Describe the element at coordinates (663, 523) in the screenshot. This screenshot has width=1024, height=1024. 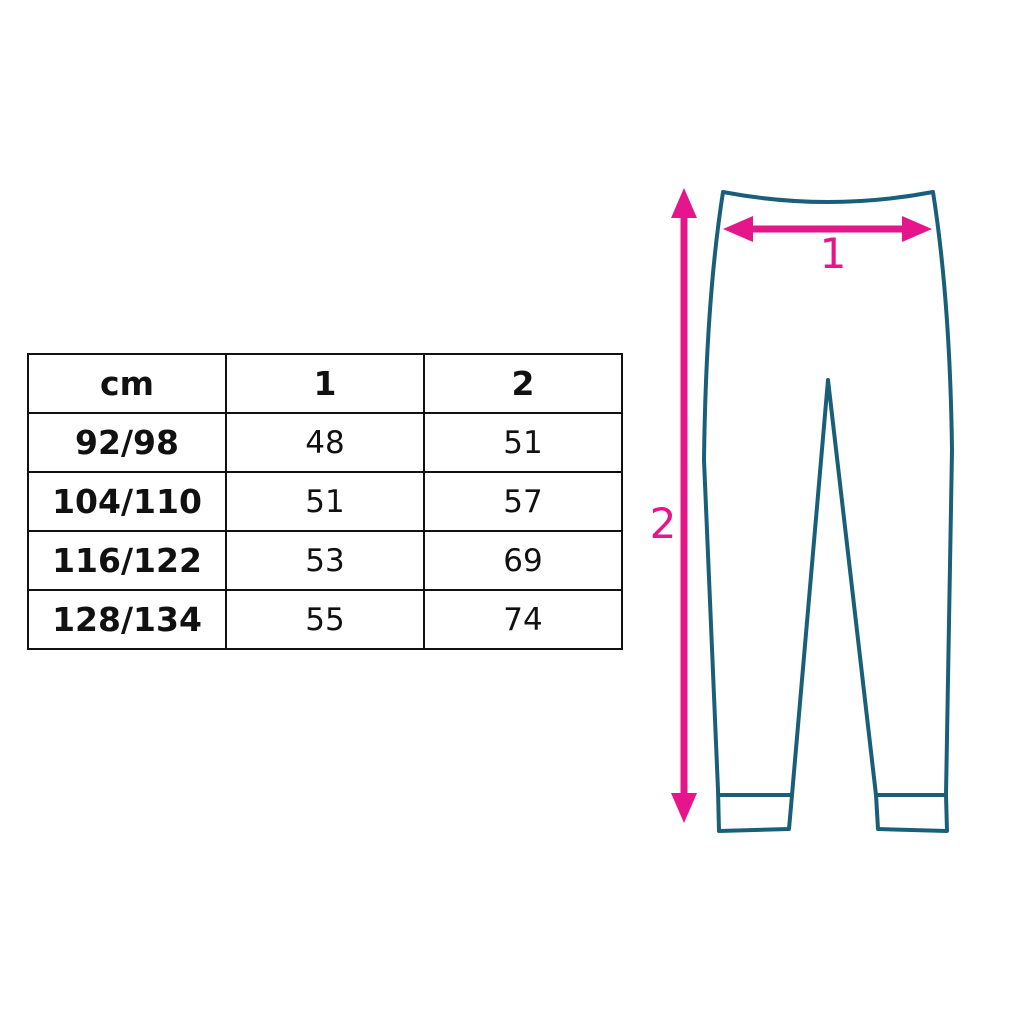
I see `measure-2-label: 2` at that location.